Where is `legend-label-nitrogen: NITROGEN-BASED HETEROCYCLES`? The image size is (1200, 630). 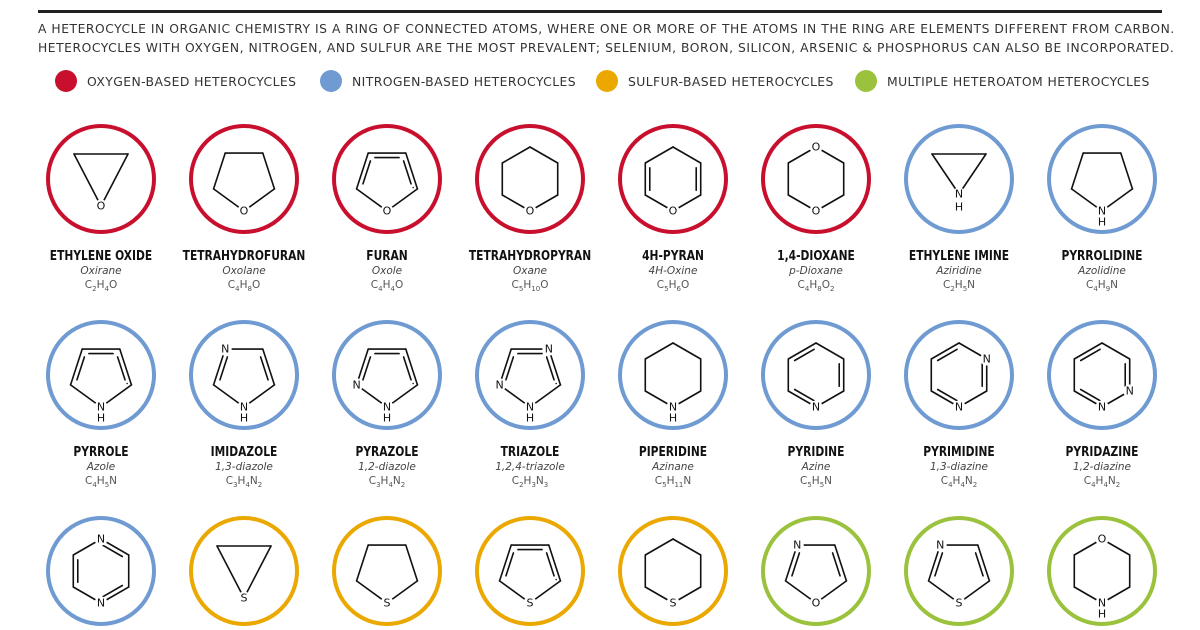 legend-label-nitrogen: NITROGEN-BASED HETEROCYCLES is located at coordinates (464, 81).